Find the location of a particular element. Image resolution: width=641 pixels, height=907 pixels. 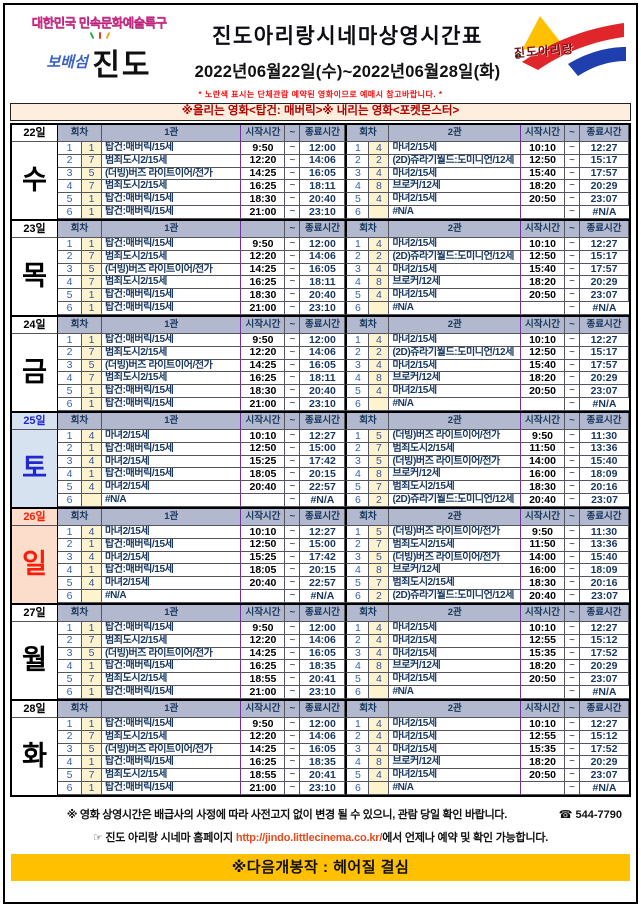

end-time: 17:42 is located at coordinates (322, 462).